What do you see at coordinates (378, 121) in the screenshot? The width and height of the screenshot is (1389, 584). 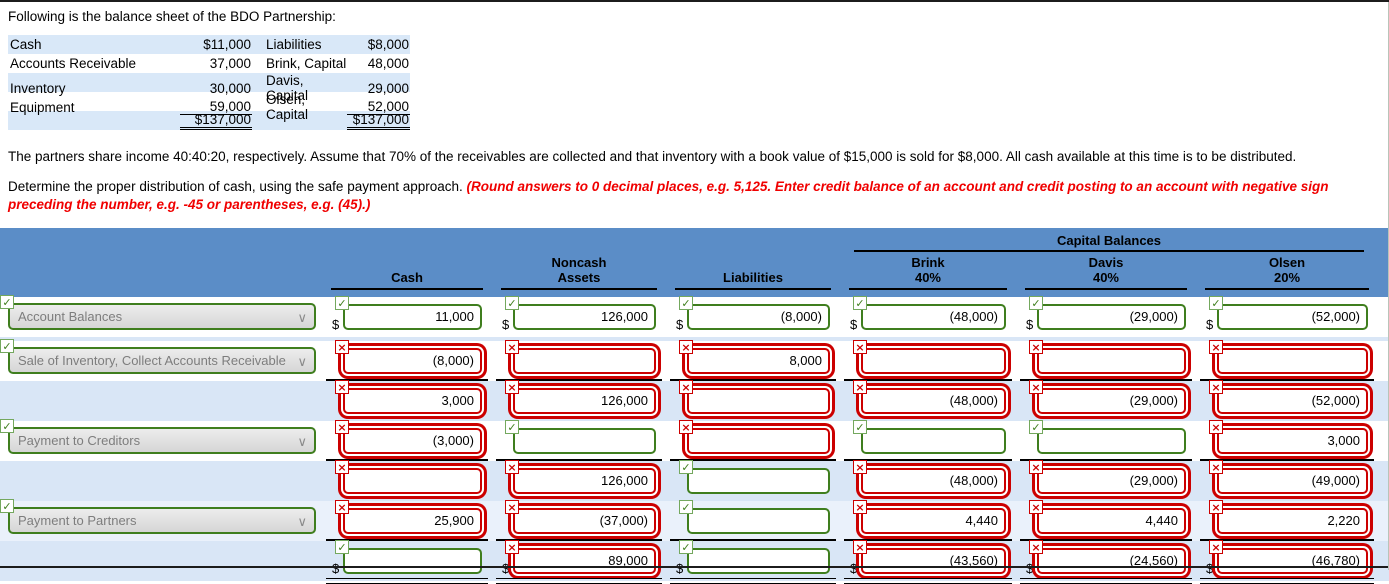 I see `balance-sheet-value: $137,000` at bounding box center [378, 121].